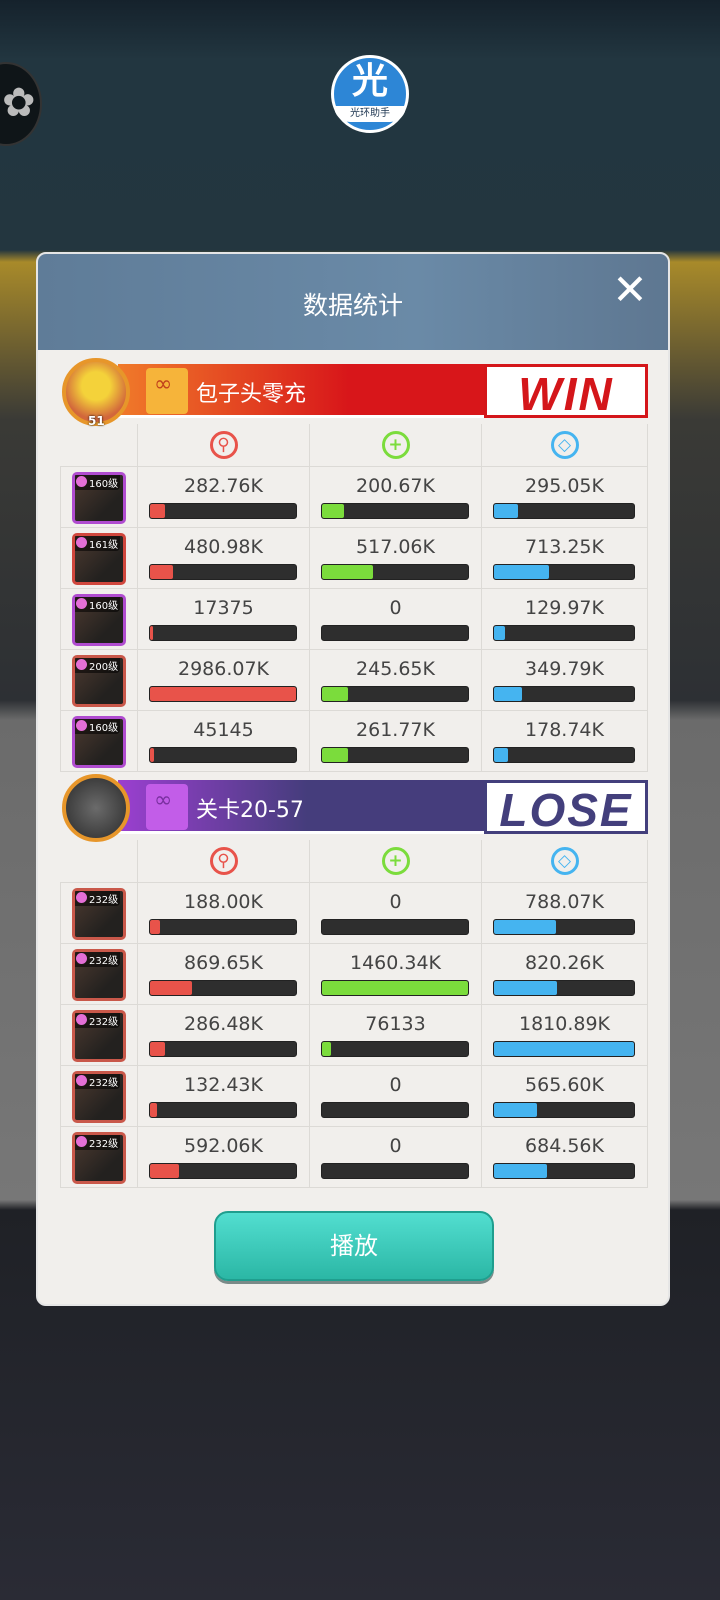  I want to click on heal-plus-icon: +, so click(395, 861).